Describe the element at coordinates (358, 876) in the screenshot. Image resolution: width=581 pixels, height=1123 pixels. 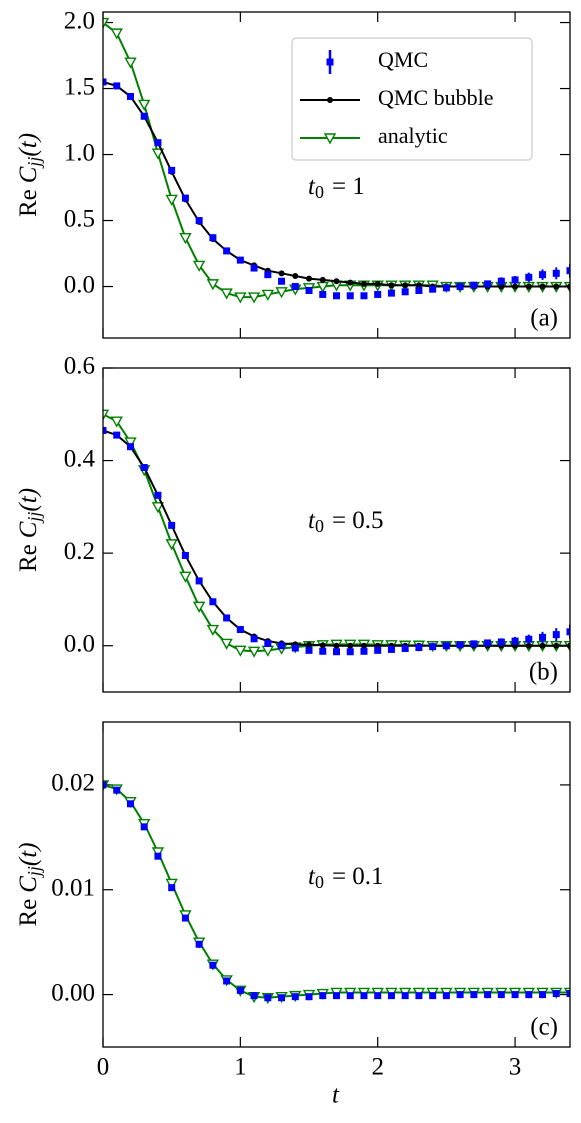
I see `annotation-rest: = 0.1` at that location.